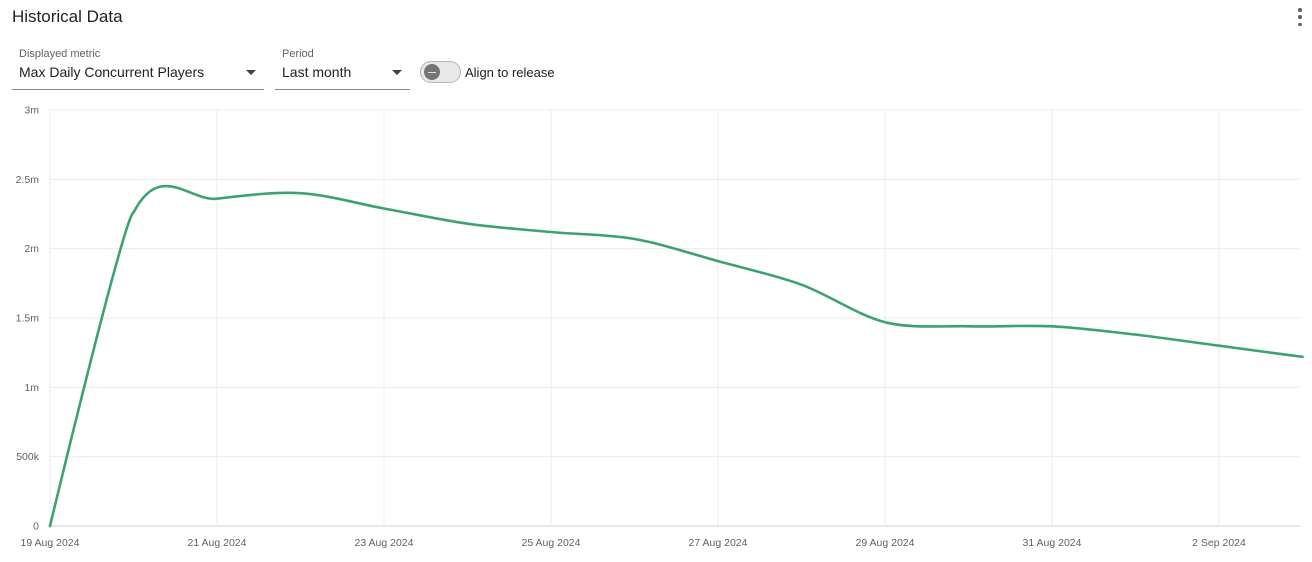  I want to click on x-tick-label: 23 Aug 2024, so click(384, 543).